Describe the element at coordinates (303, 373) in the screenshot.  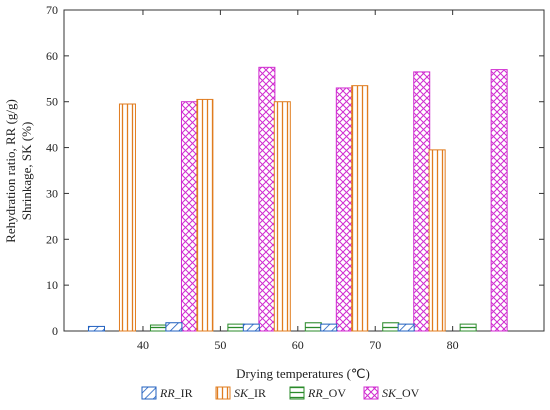
I see `x-axis-label: Drying temperatures (℃)` at that location.